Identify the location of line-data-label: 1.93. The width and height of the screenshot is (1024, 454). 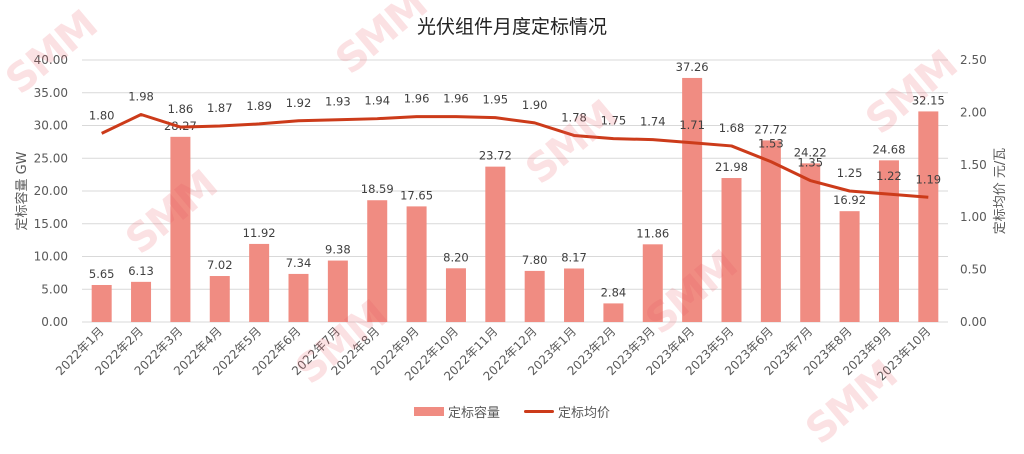
(338, 102).